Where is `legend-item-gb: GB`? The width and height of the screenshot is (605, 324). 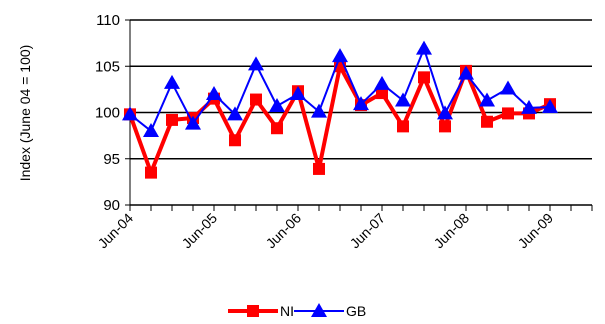 legend-item-gb: GB is located at coordinates (330, 311).